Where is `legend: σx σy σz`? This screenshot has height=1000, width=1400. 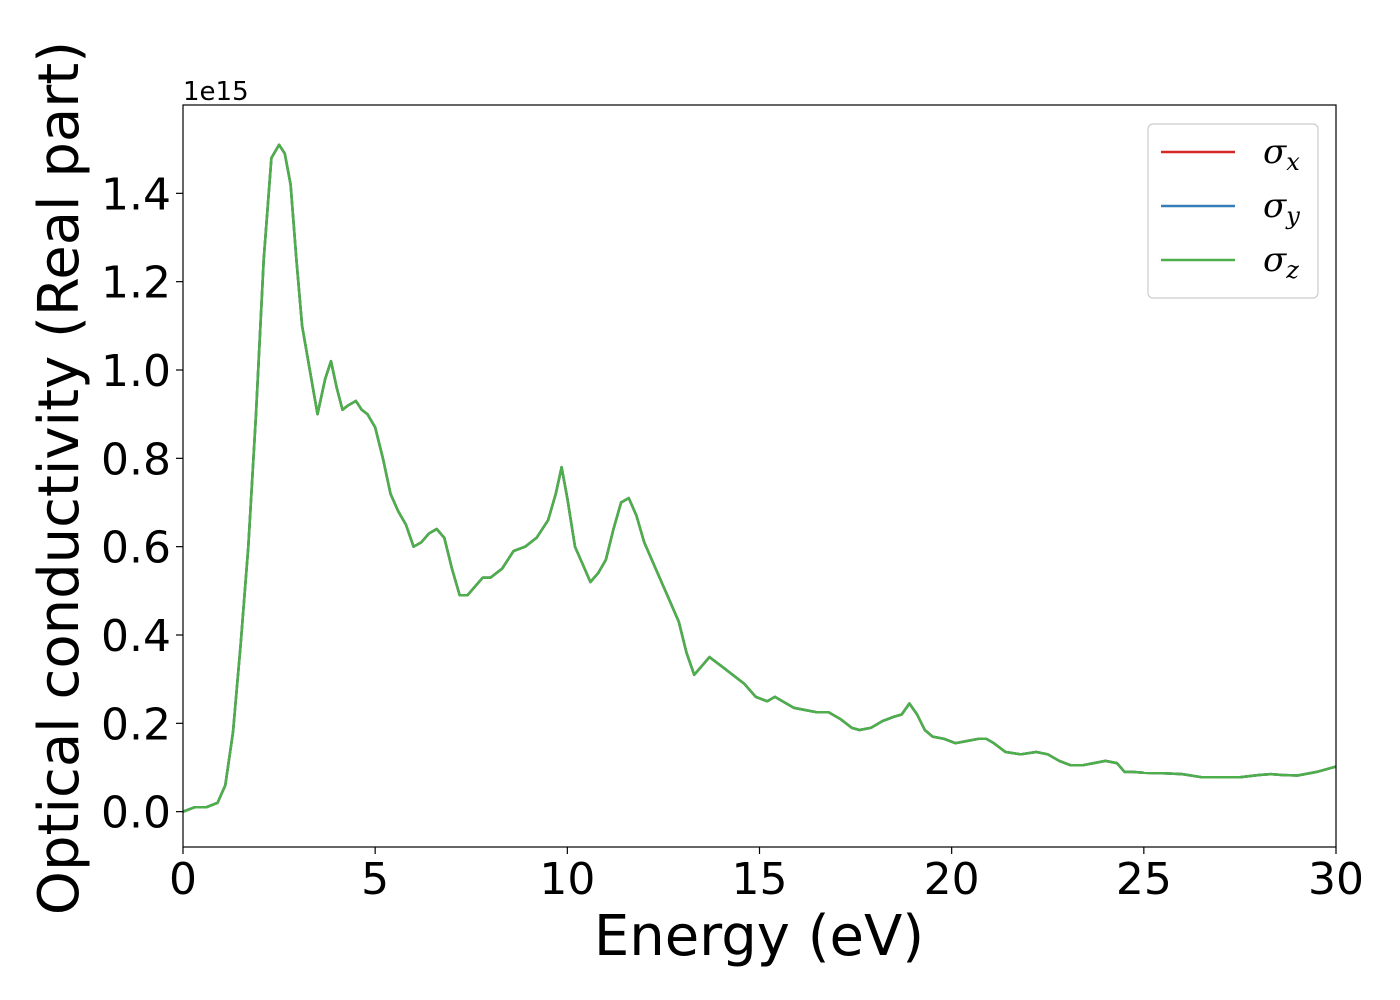 legend: σx σy σz is located at coordinates (1233, 211).